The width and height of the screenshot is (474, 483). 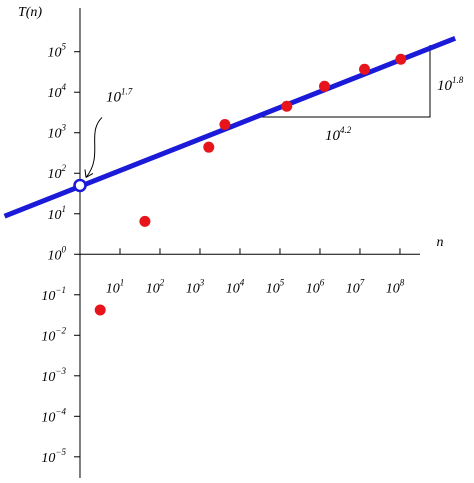 What do you see at coordinates (60, 290) in the screenshot?
I see `y-tick-label-exp: −1` at bounding box center [60, 290].